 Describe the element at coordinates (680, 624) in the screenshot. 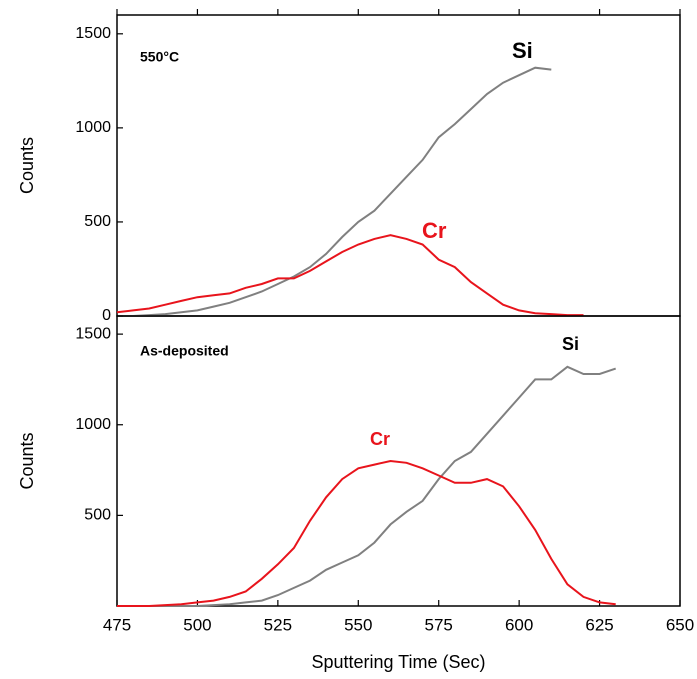

I see `x-tick-label: 650` at that location.